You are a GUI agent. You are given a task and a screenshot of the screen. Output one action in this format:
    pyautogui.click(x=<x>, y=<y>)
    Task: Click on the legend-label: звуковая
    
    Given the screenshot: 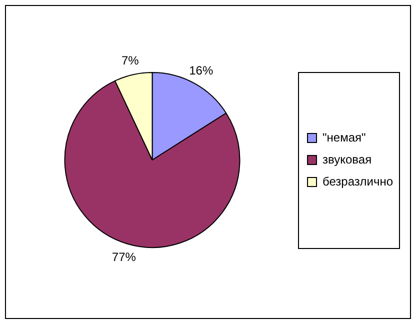 What is the action you would take?
    pyautogui.click(x=347, y=159)
    